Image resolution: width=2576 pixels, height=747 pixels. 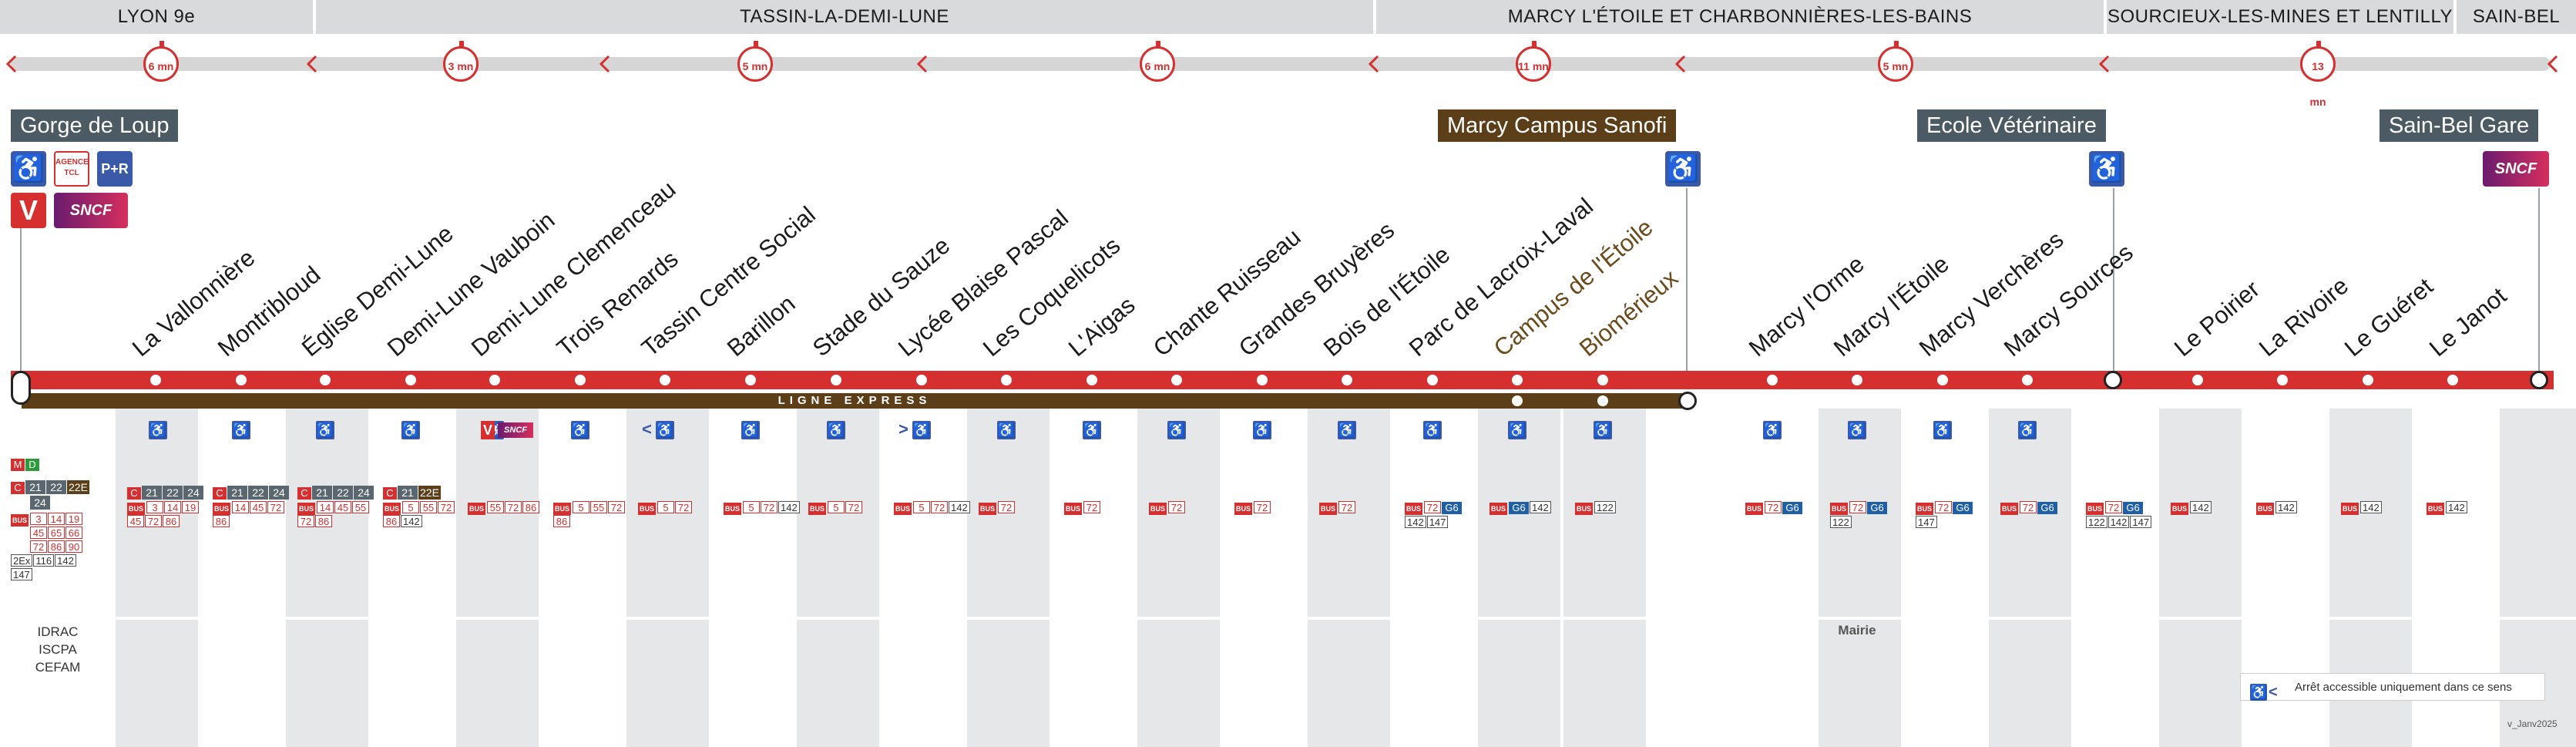 What do you see at coordinates (1687, 401) in the screenshot?
I see `terminal-sanofi-circle` at bounding box center [1687, 401].